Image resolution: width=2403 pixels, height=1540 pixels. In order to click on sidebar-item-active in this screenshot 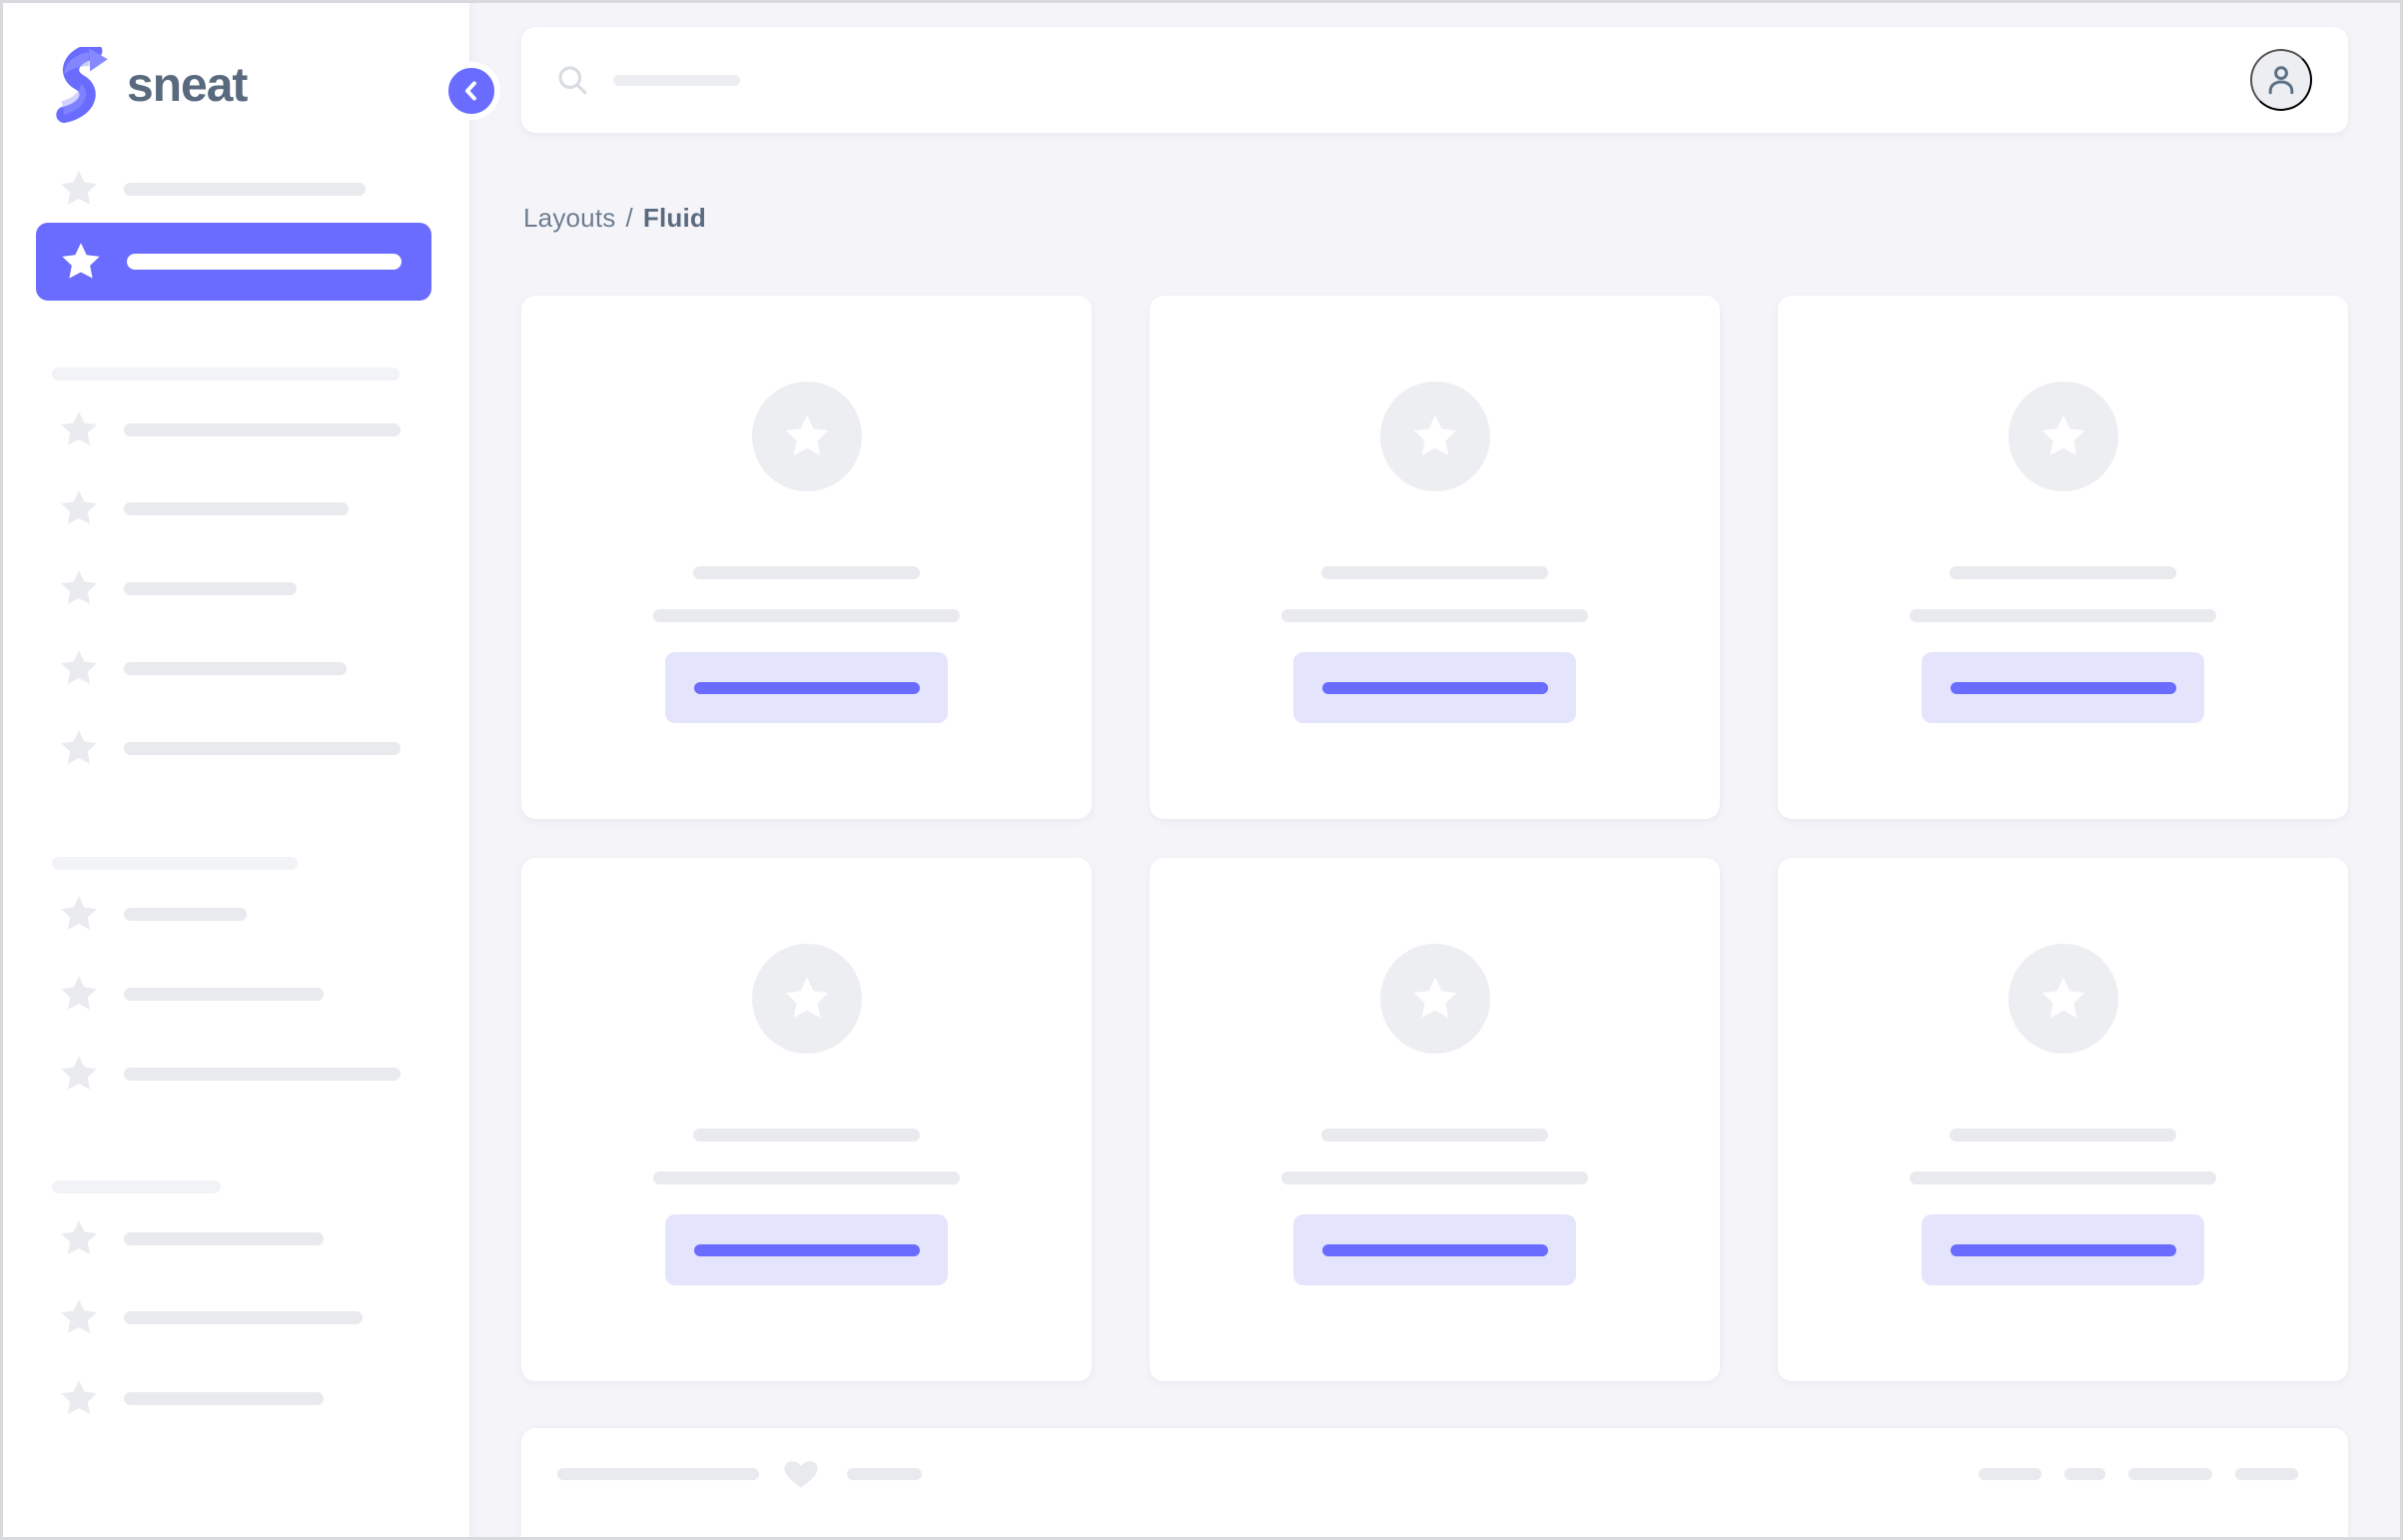, I will do `click(233, 262)`.